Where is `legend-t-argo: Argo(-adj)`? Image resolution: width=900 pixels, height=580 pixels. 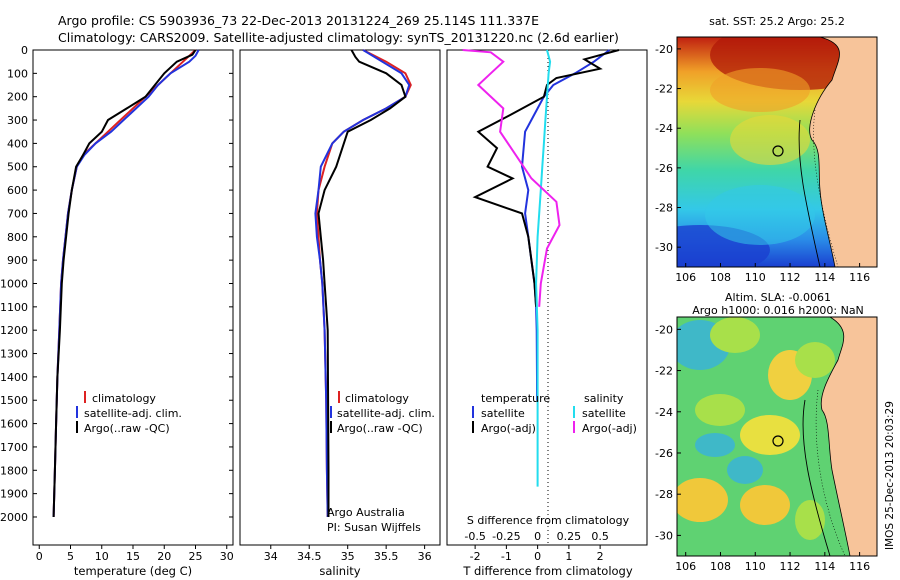
legend-t-argo: Argo(-adj) is located at coordinates (508, 428).